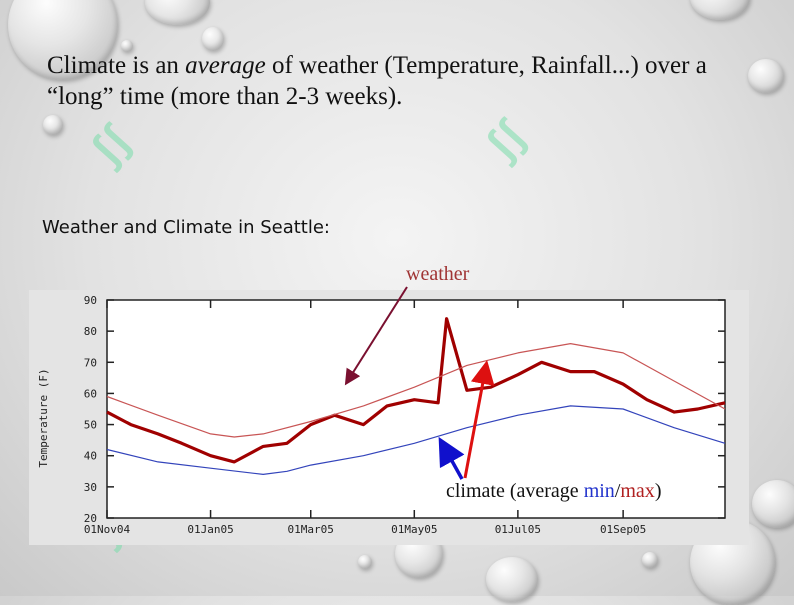 The image size is (794, 605). I want to click on y-tick-label: 50, so click(90, 425).